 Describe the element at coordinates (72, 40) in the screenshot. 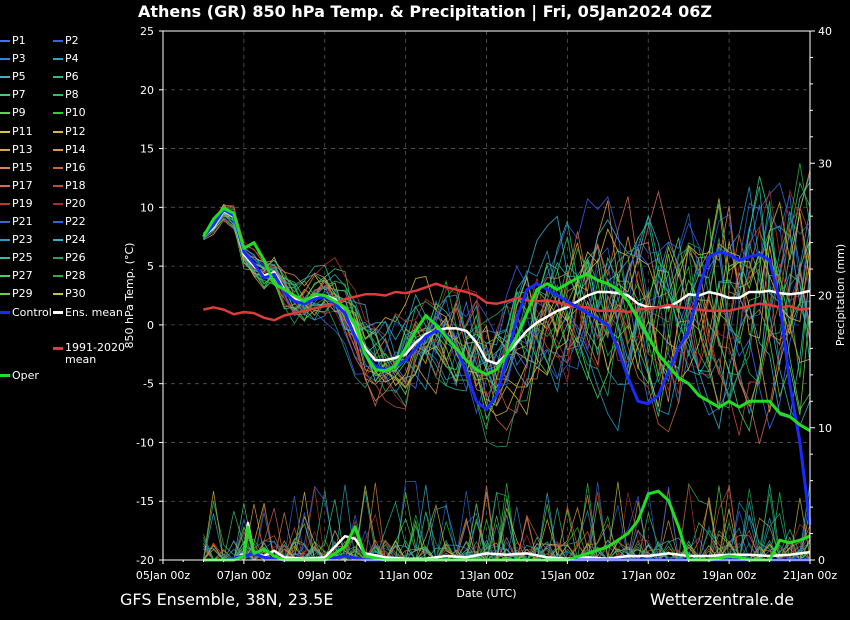

I see `legend-label: P2` at that location.